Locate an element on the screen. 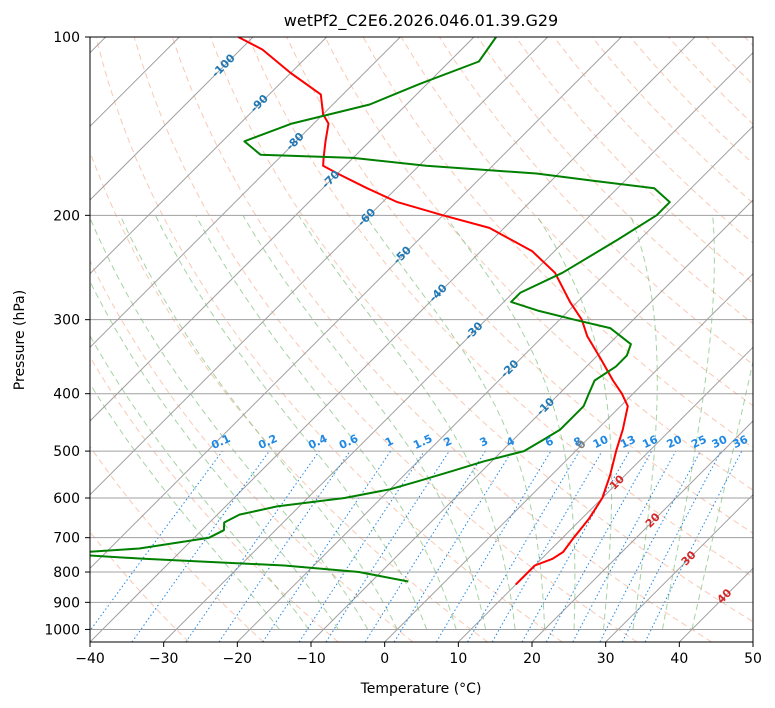  y-tick-label: 1000 is located at coordinates (62, 630).